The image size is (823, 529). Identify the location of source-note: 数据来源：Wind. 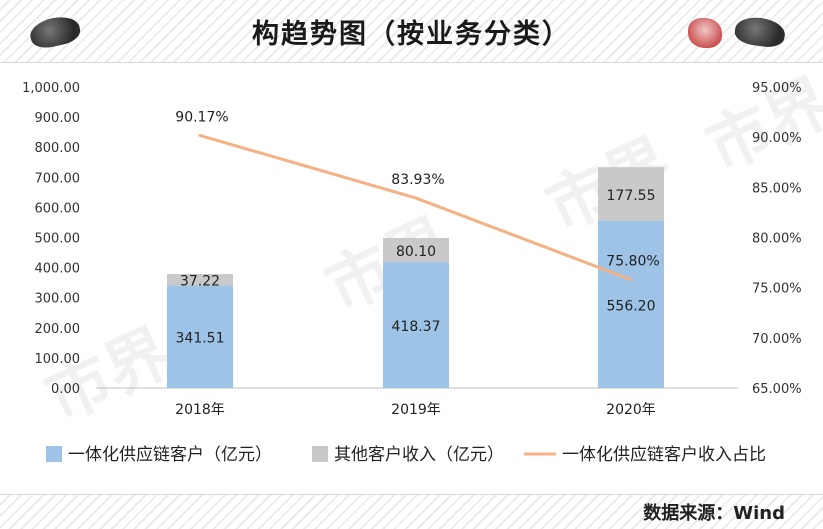
(714, 513).